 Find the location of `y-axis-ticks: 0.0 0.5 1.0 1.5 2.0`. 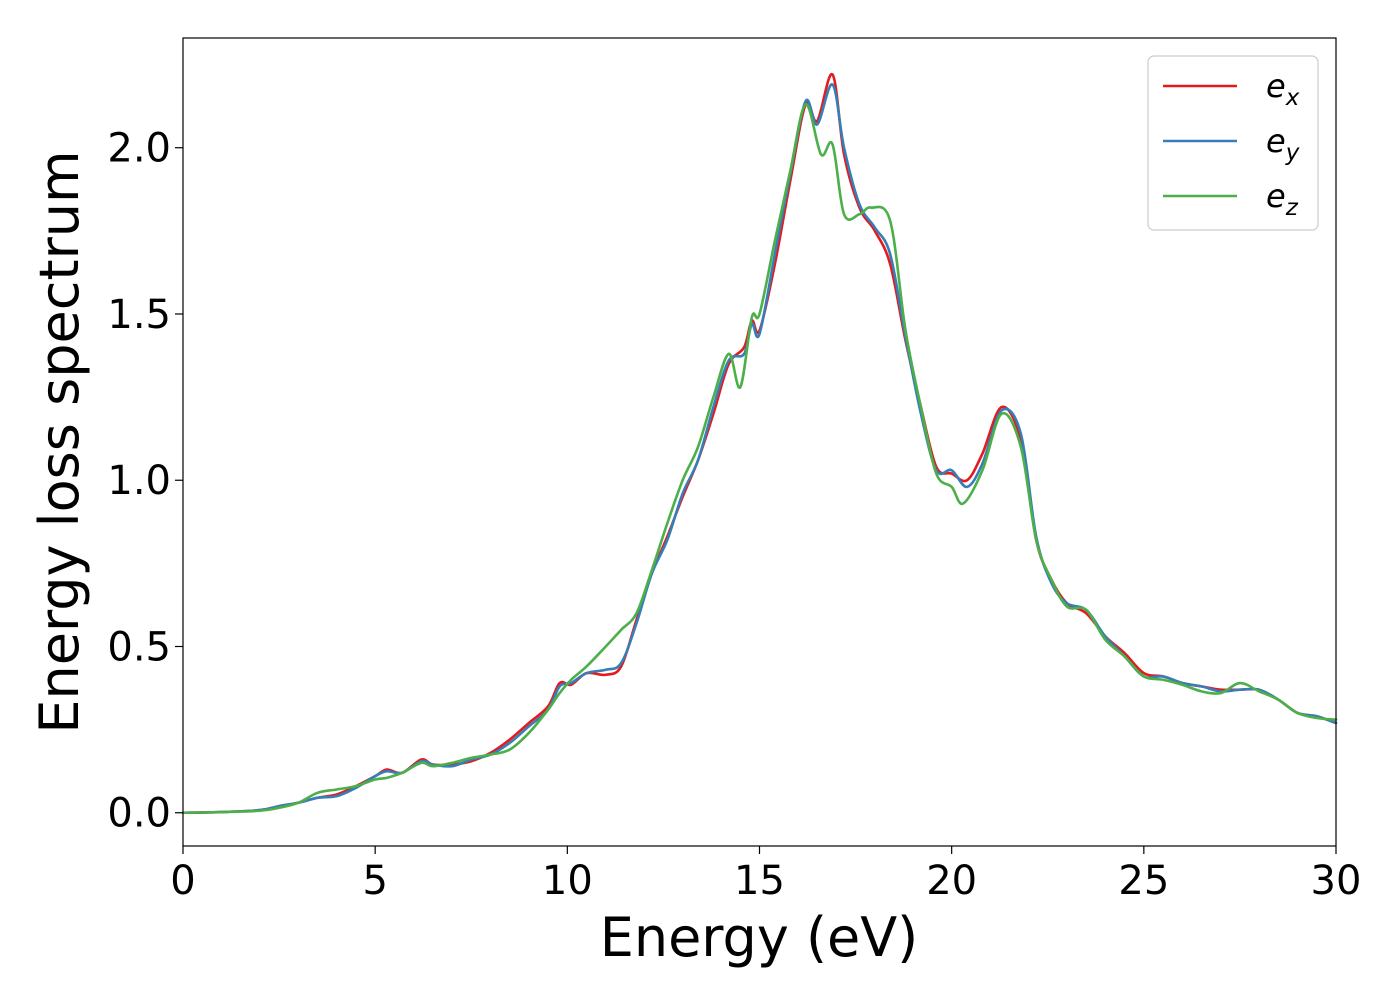

y-axis-ticks: 0.0 0.5 1.0 1.5 2.0 is located at coordinates (145, 481).